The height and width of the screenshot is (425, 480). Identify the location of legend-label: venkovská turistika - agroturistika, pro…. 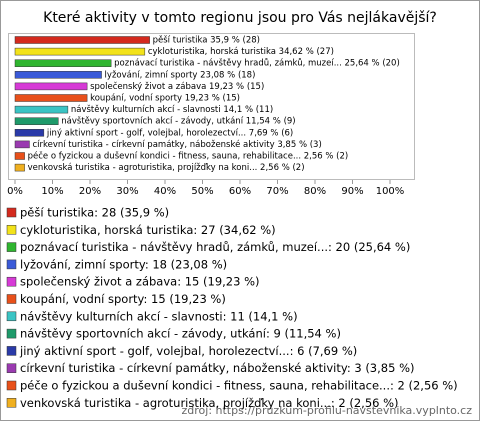
(209, 403).